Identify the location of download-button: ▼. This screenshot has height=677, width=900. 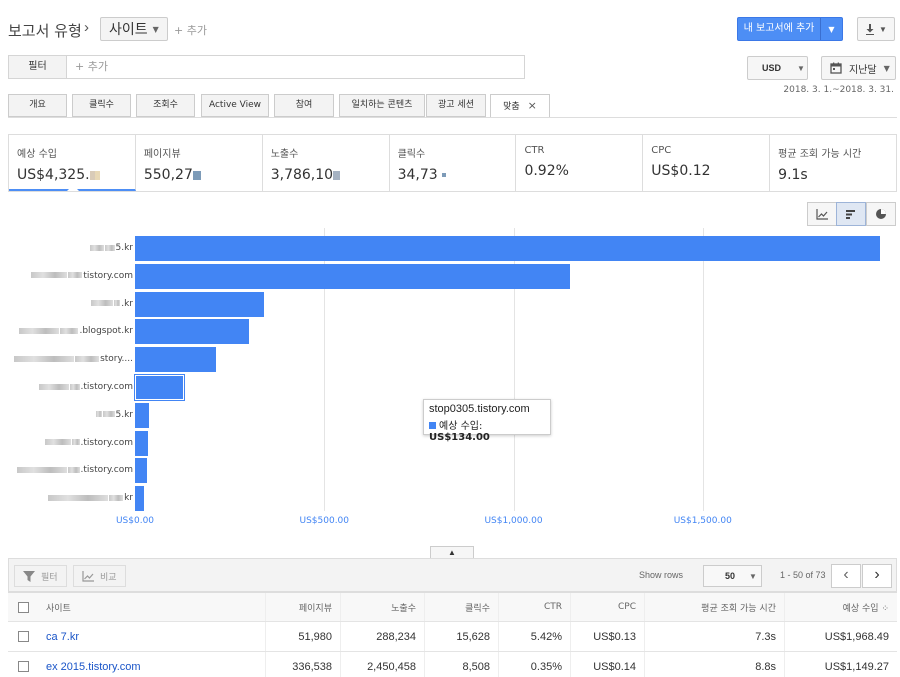
(876, 29).